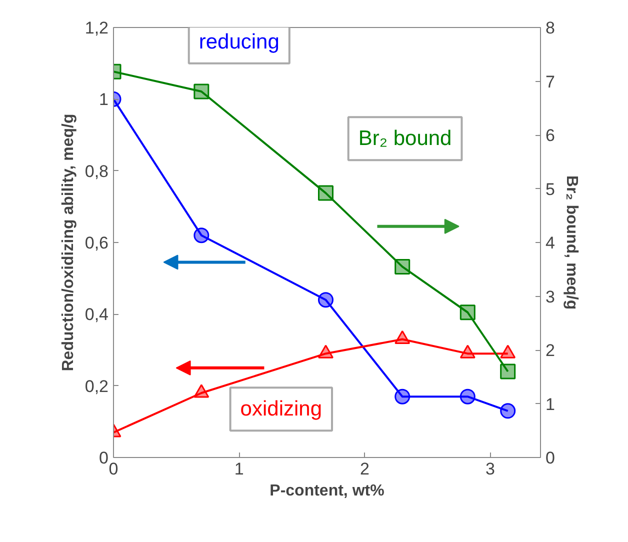 Image resolution: width=628 pixels, height=542 pixels. Describe the element at coordinates (96, 171) in the screenshot. I see `y-tick-label: 0,8` at that location.